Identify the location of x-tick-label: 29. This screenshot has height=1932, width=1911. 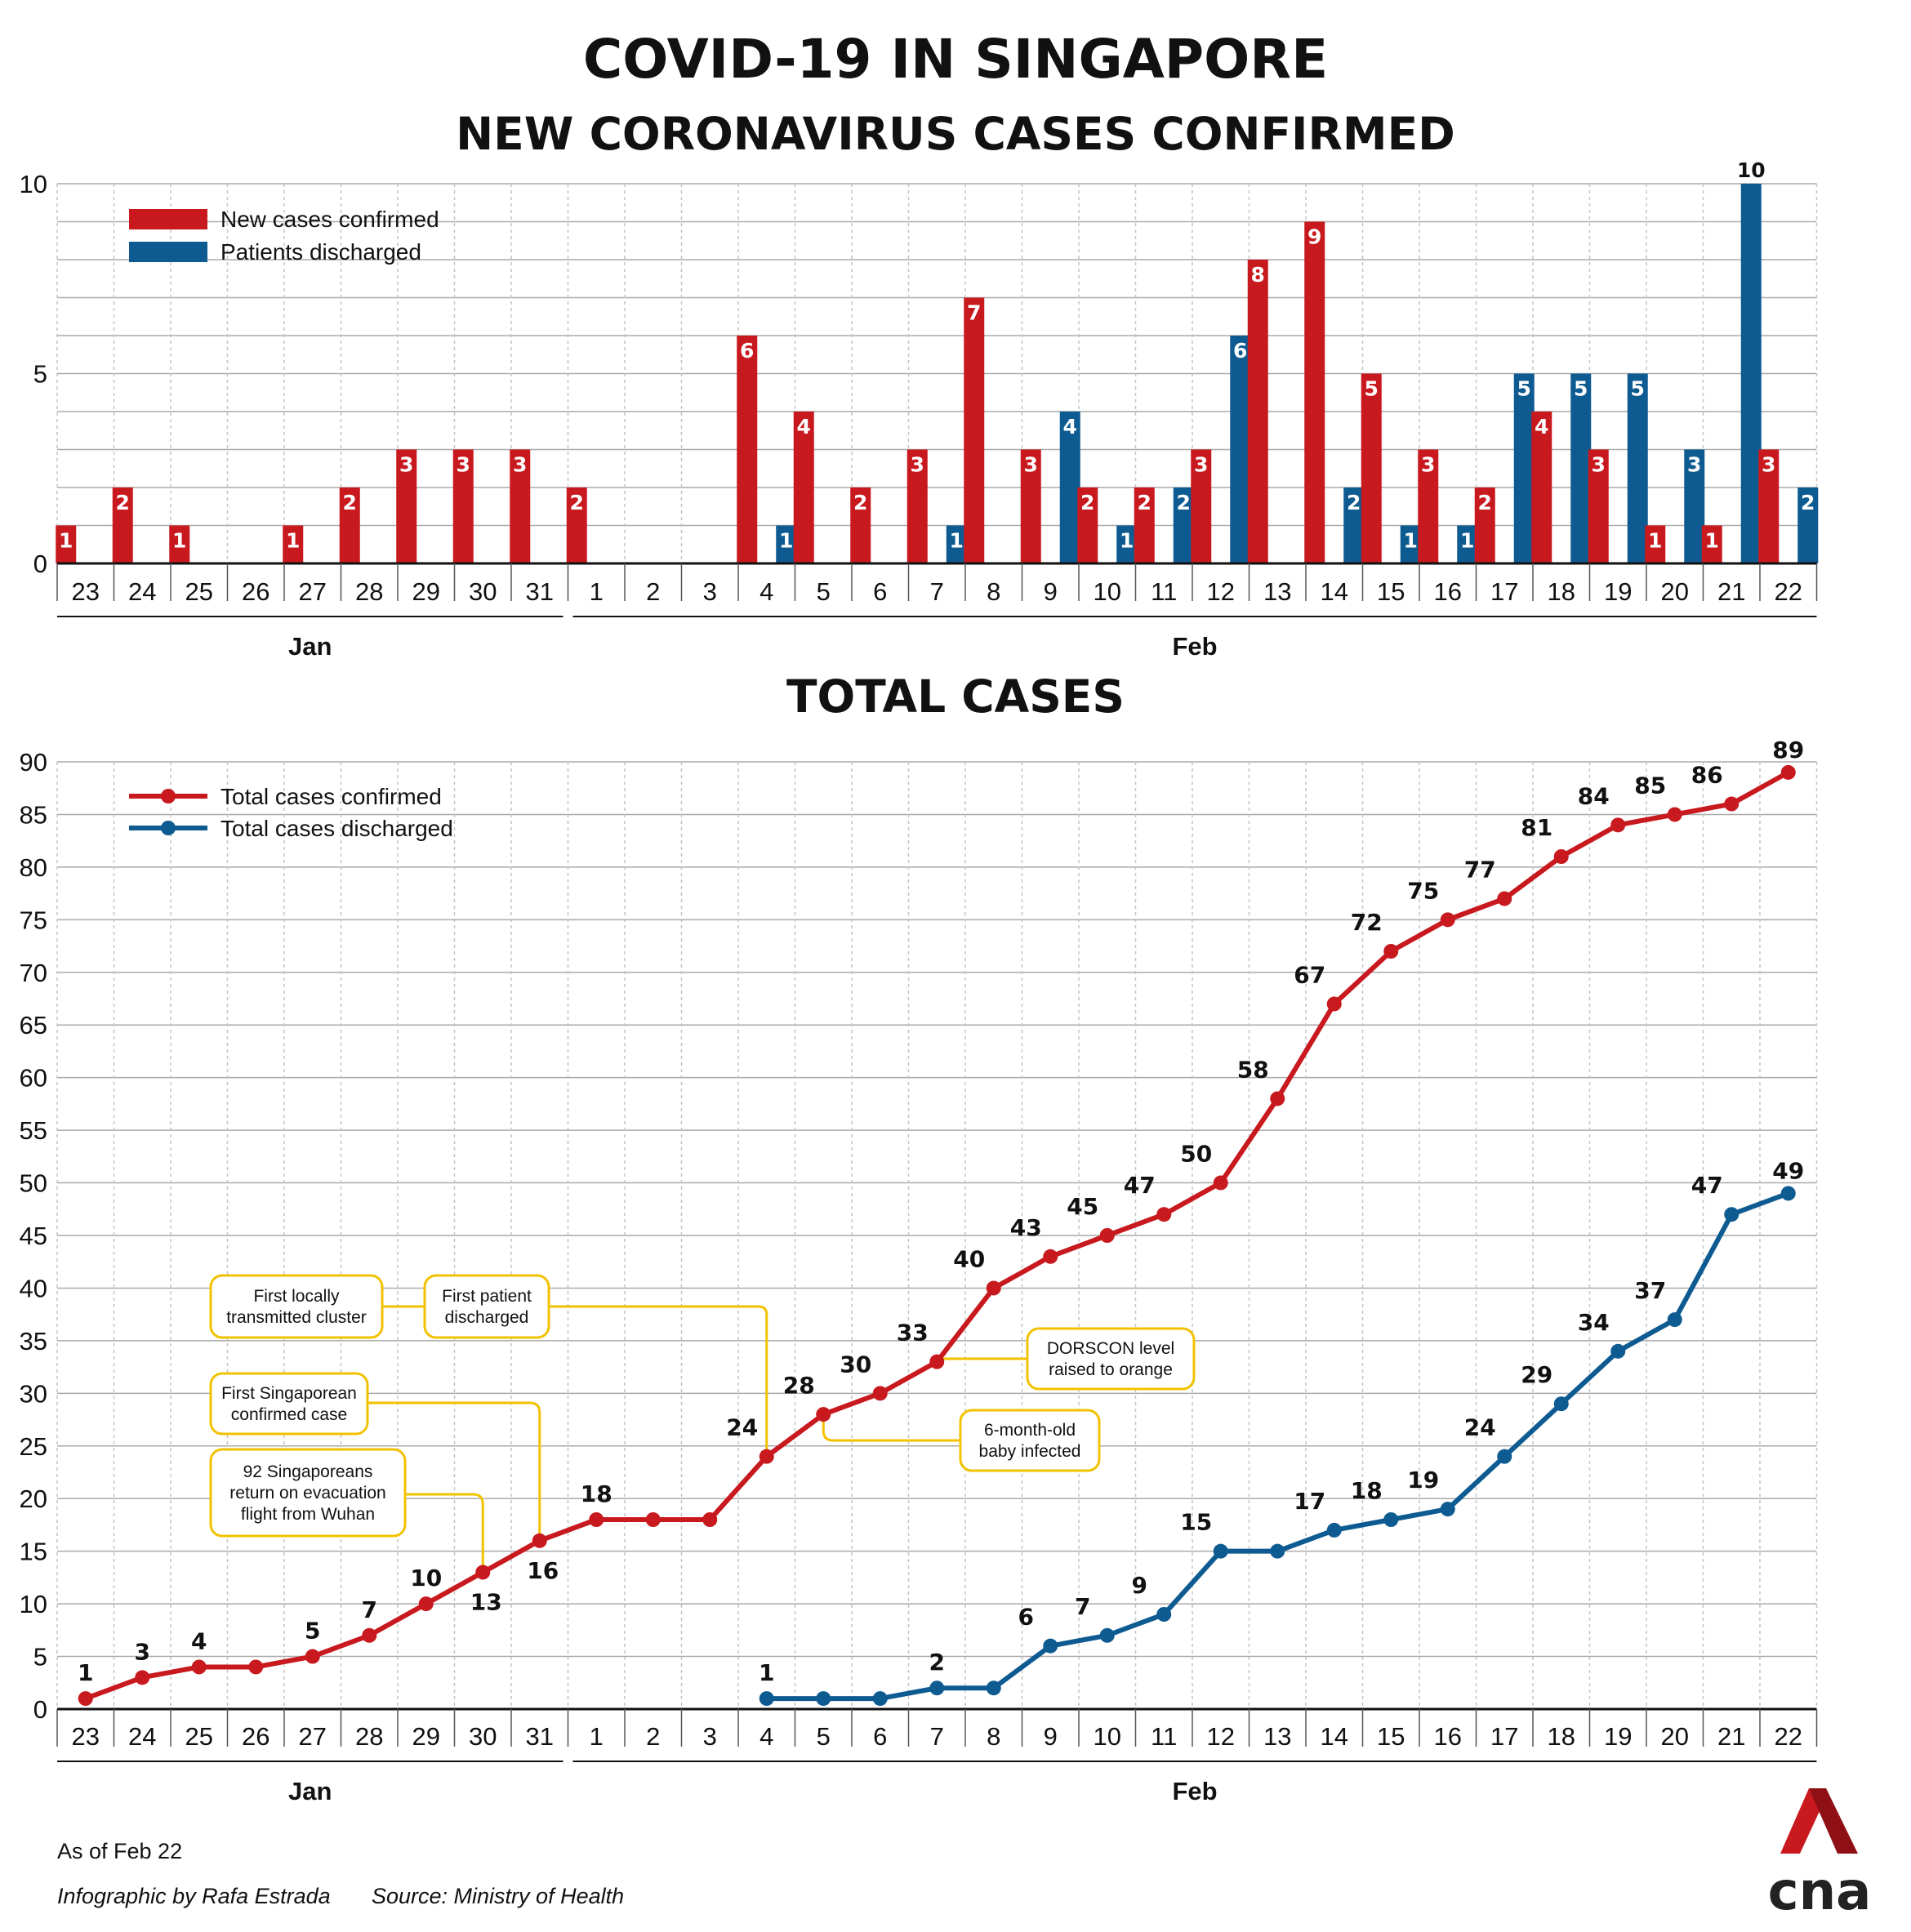
(426, 591).